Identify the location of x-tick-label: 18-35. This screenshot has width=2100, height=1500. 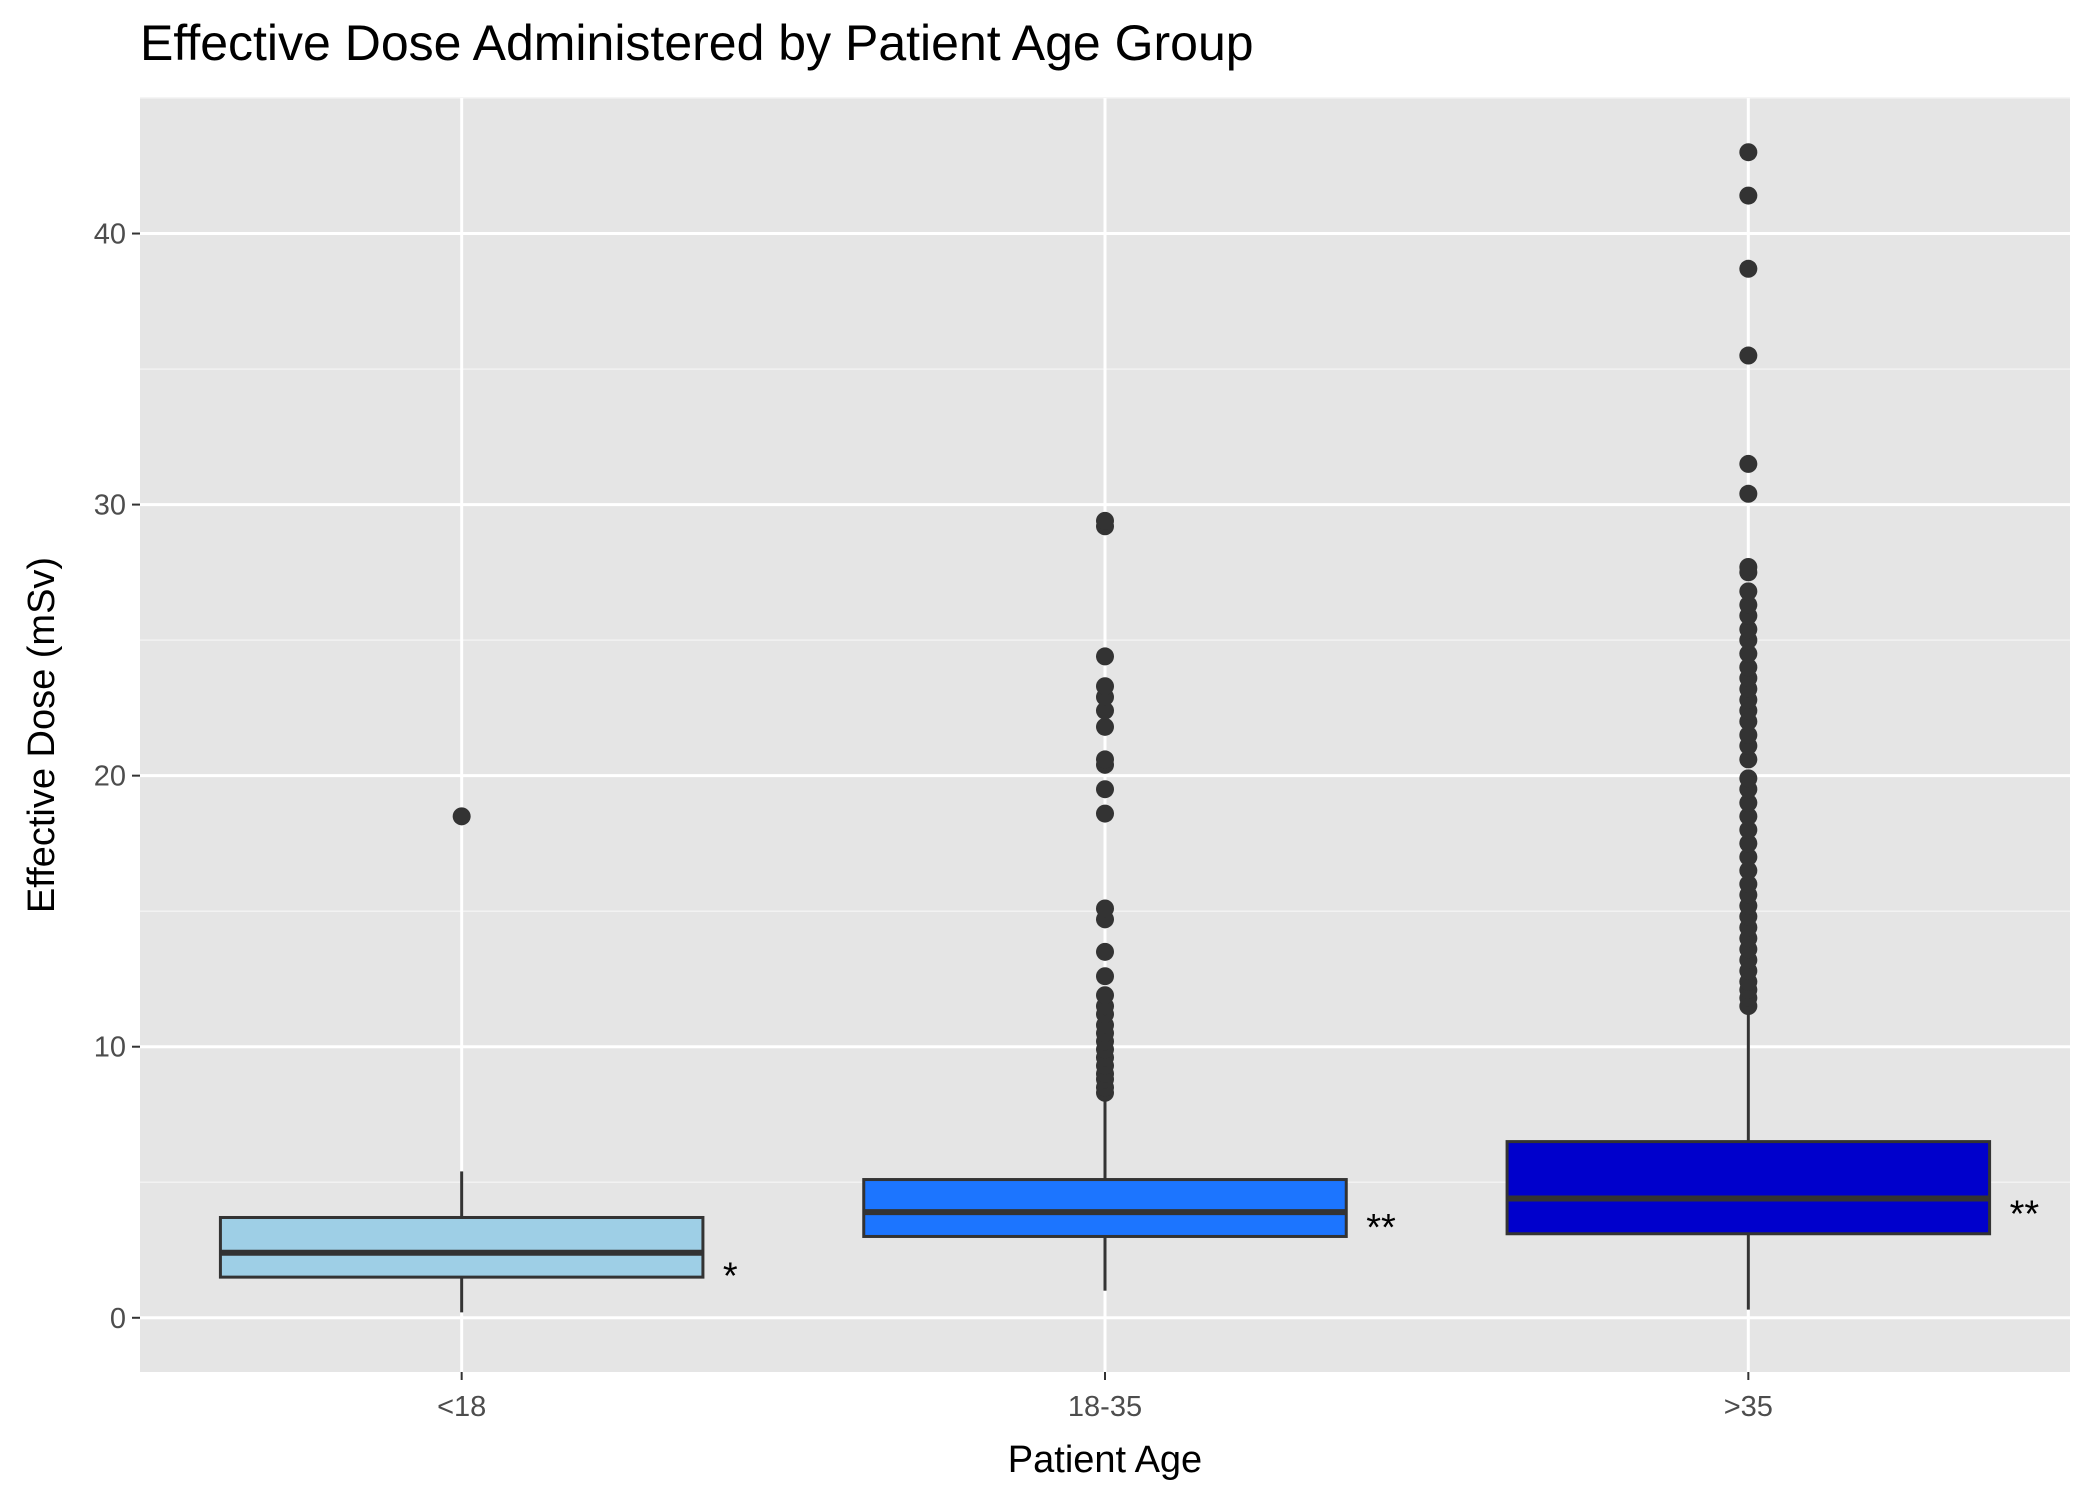
(1105, 1407).